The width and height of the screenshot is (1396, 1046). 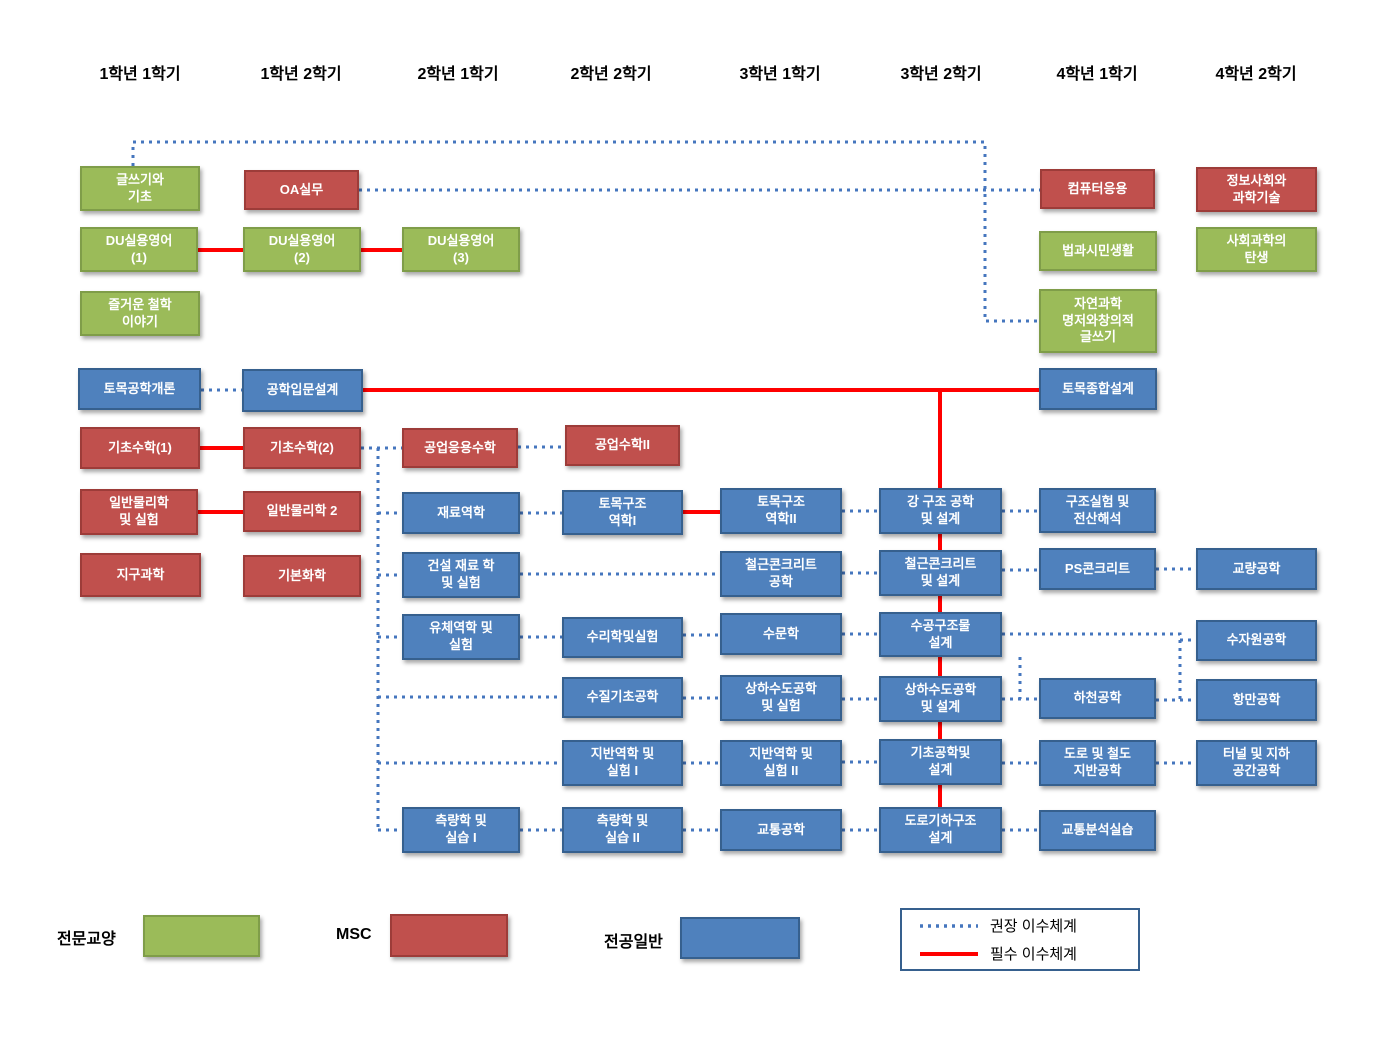 I want to click on legend-label-general-education: 전문교양, so click(x=86, y=939).